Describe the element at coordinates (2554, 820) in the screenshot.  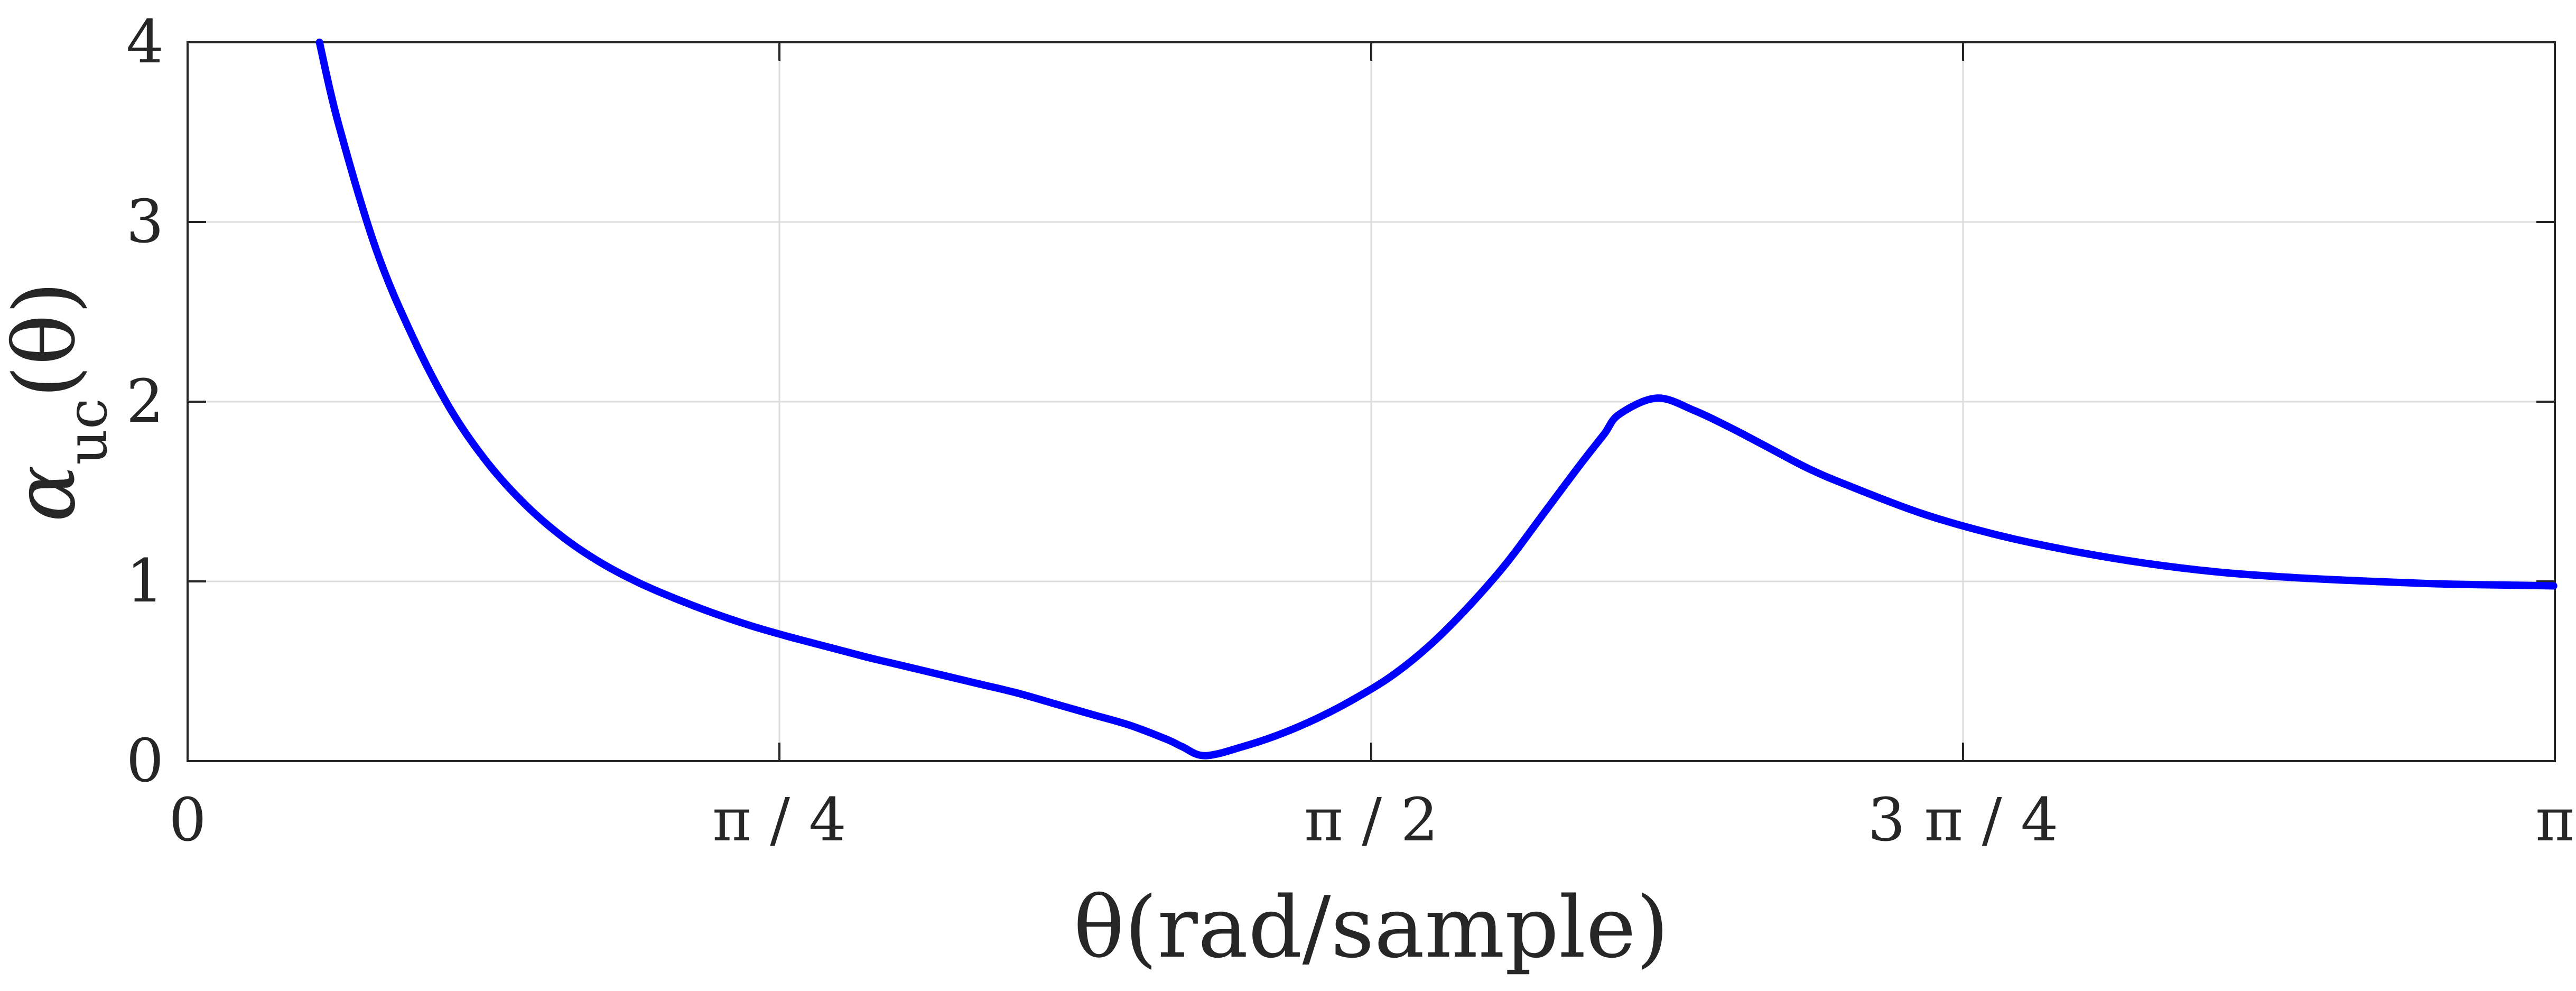
I see `x-tick-label: π` at that location.